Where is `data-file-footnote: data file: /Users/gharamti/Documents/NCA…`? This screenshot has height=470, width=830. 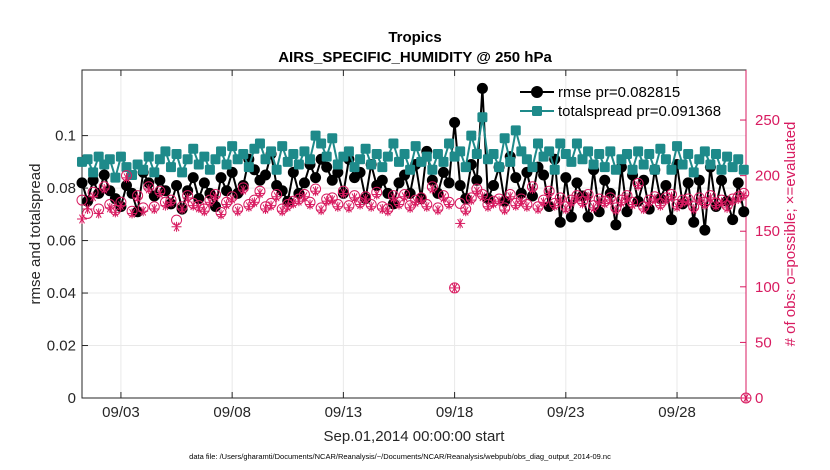 data-file-footnote: data file: /Users/gharamti/Documents/NCA… is located at coordinates (400, 456).